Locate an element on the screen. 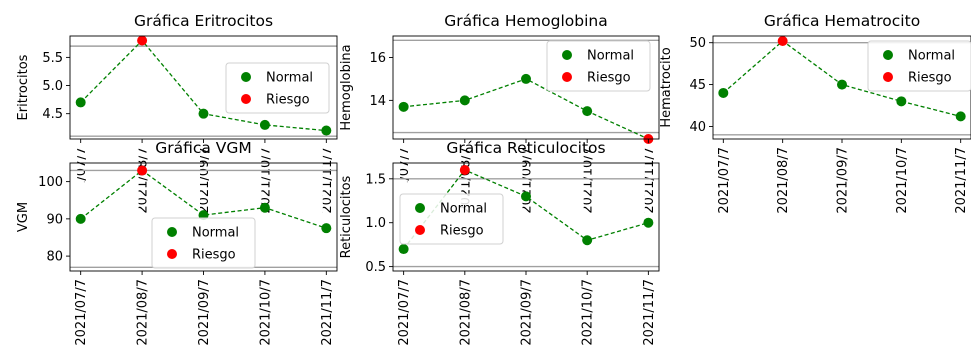 This screenshot has height=360, width=971. chart-title: Gráfica VGM is located at coordinates (203, 148).